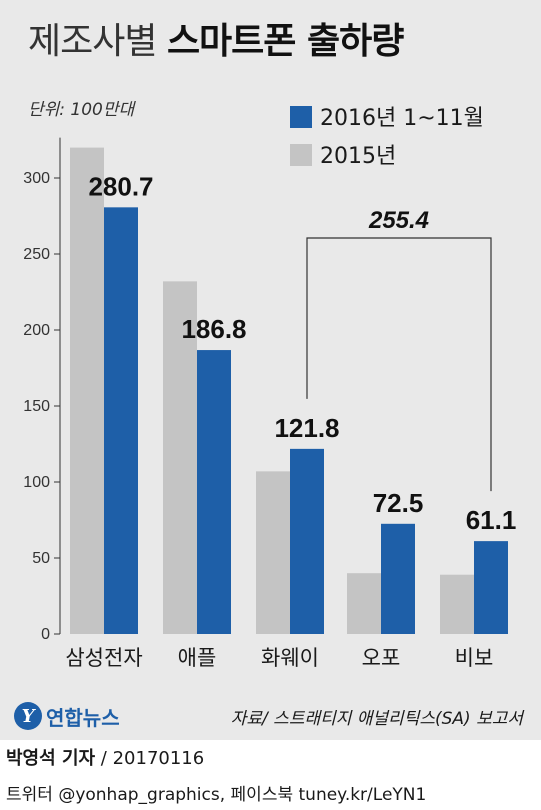  I want to click on chart-title: 제조사별 스마트폰 출하량, so click(278, 38).